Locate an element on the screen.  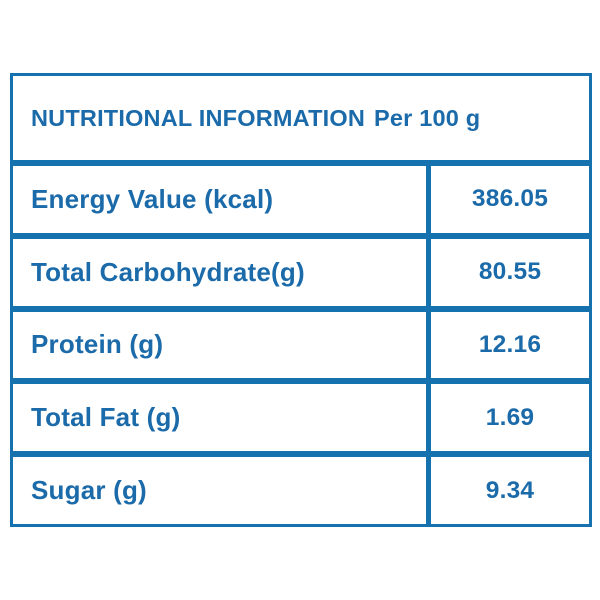
row-value: 1.69 is located at coordinates (507, 418).